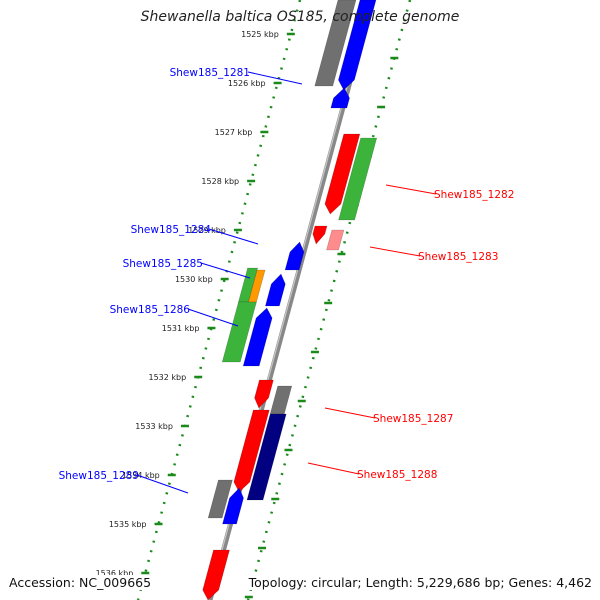 The width and height of the screenshot is (600, 600). I want to click on tick-label: 1530 kbp, so click(194, 279).